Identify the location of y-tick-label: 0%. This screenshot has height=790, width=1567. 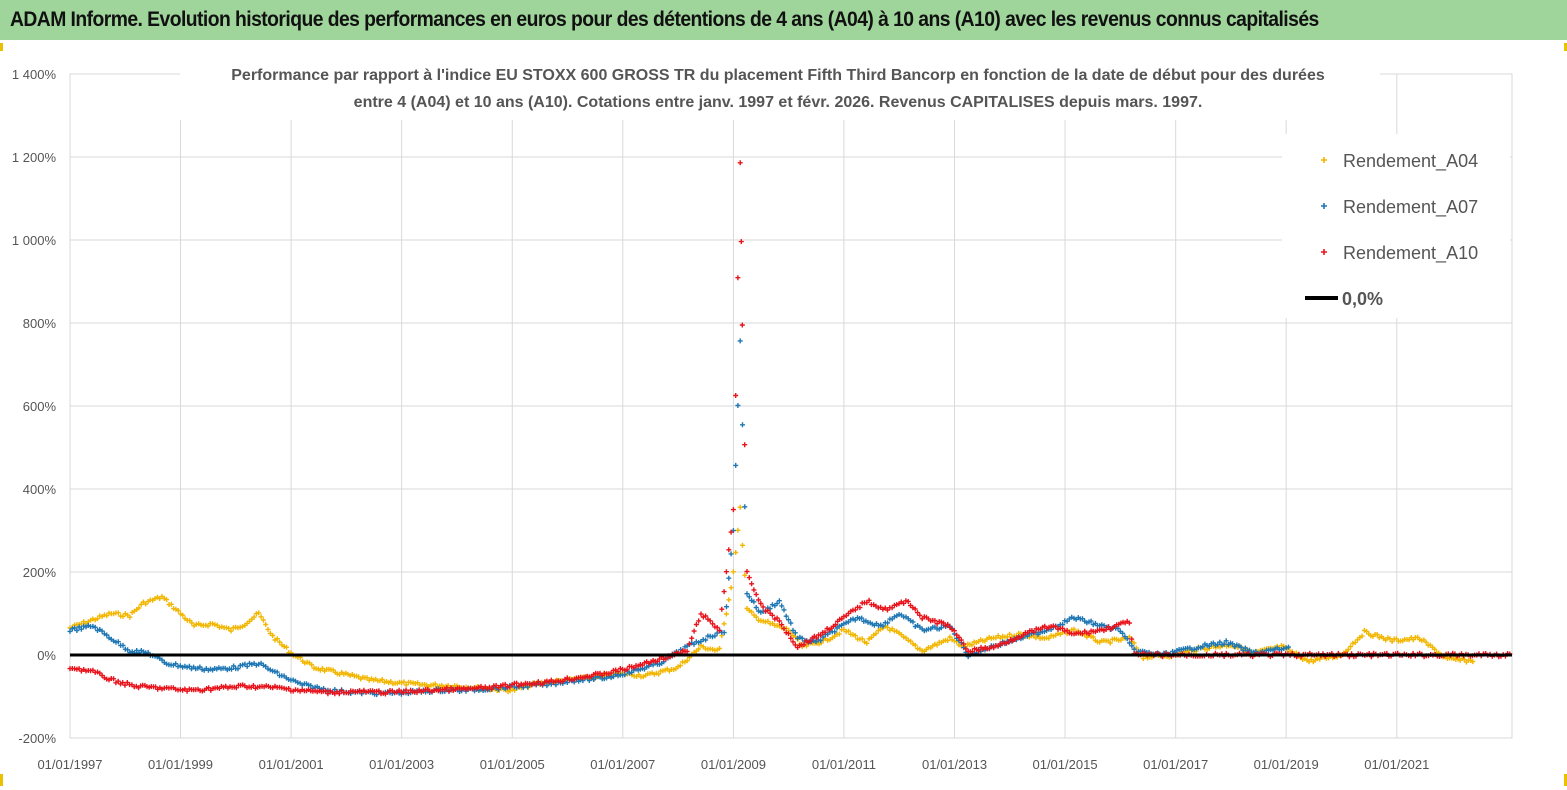
(46, 655).